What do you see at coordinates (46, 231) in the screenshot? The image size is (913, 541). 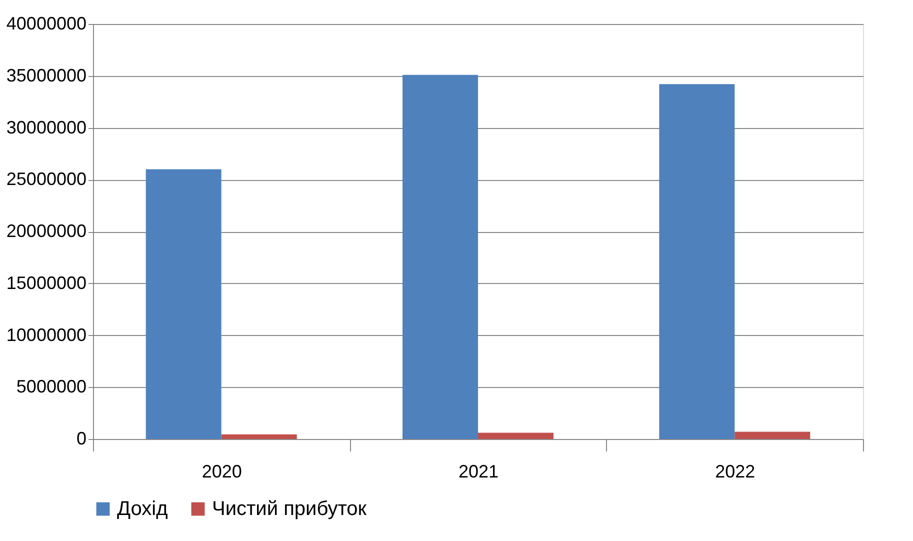 I see `y-tick-label: 20000000` at bounding box center [46, 231].